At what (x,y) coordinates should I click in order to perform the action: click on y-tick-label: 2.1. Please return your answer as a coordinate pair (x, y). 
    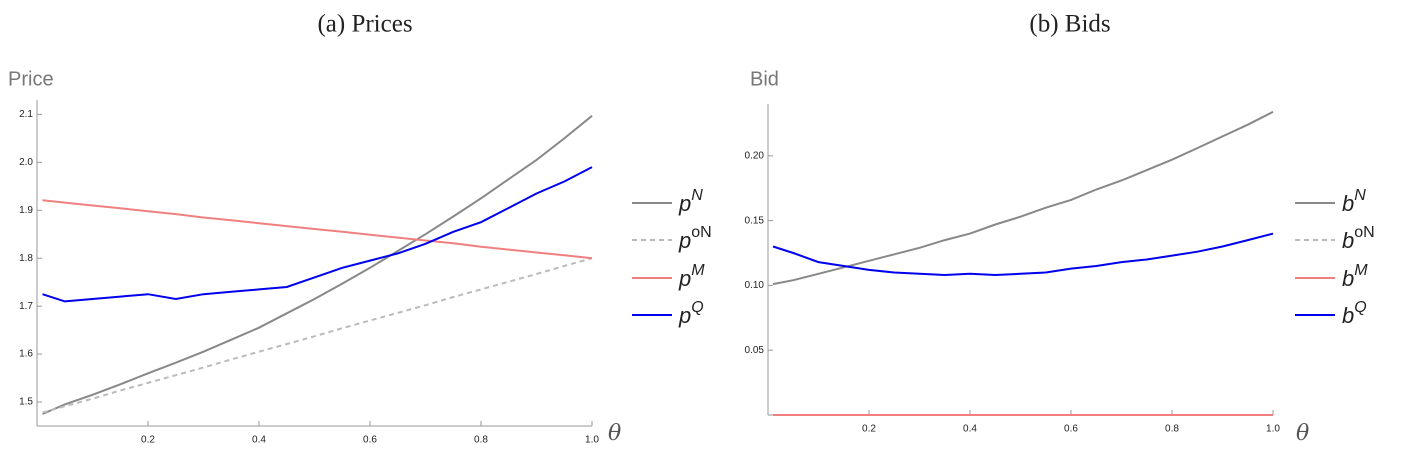
    Looking at the image, I should click on (26, 114).